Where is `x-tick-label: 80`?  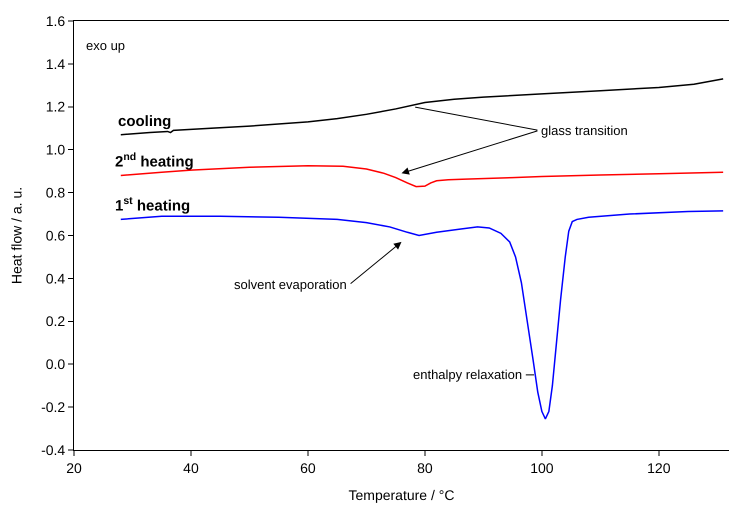 x-tick-label: 80 is located at coordinates (425, 468).